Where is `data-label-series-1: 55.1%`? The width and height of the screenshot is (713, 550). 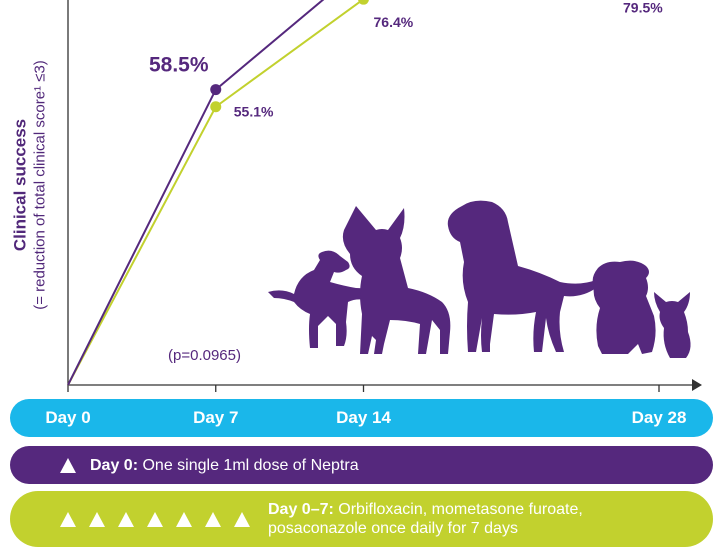 data-label-series-1: 55.1% is located at coordinates (254, 112).